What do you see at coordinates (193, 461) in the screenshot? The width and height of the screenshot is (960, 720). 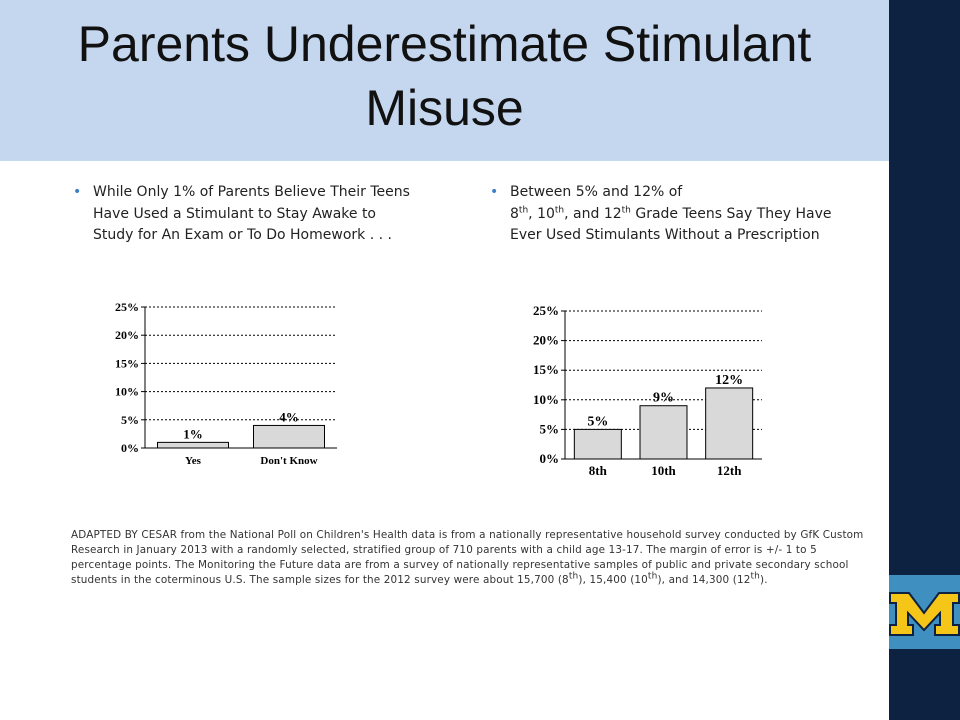 I see `x-tick-label: Yes` at bounding box center [193, 461].